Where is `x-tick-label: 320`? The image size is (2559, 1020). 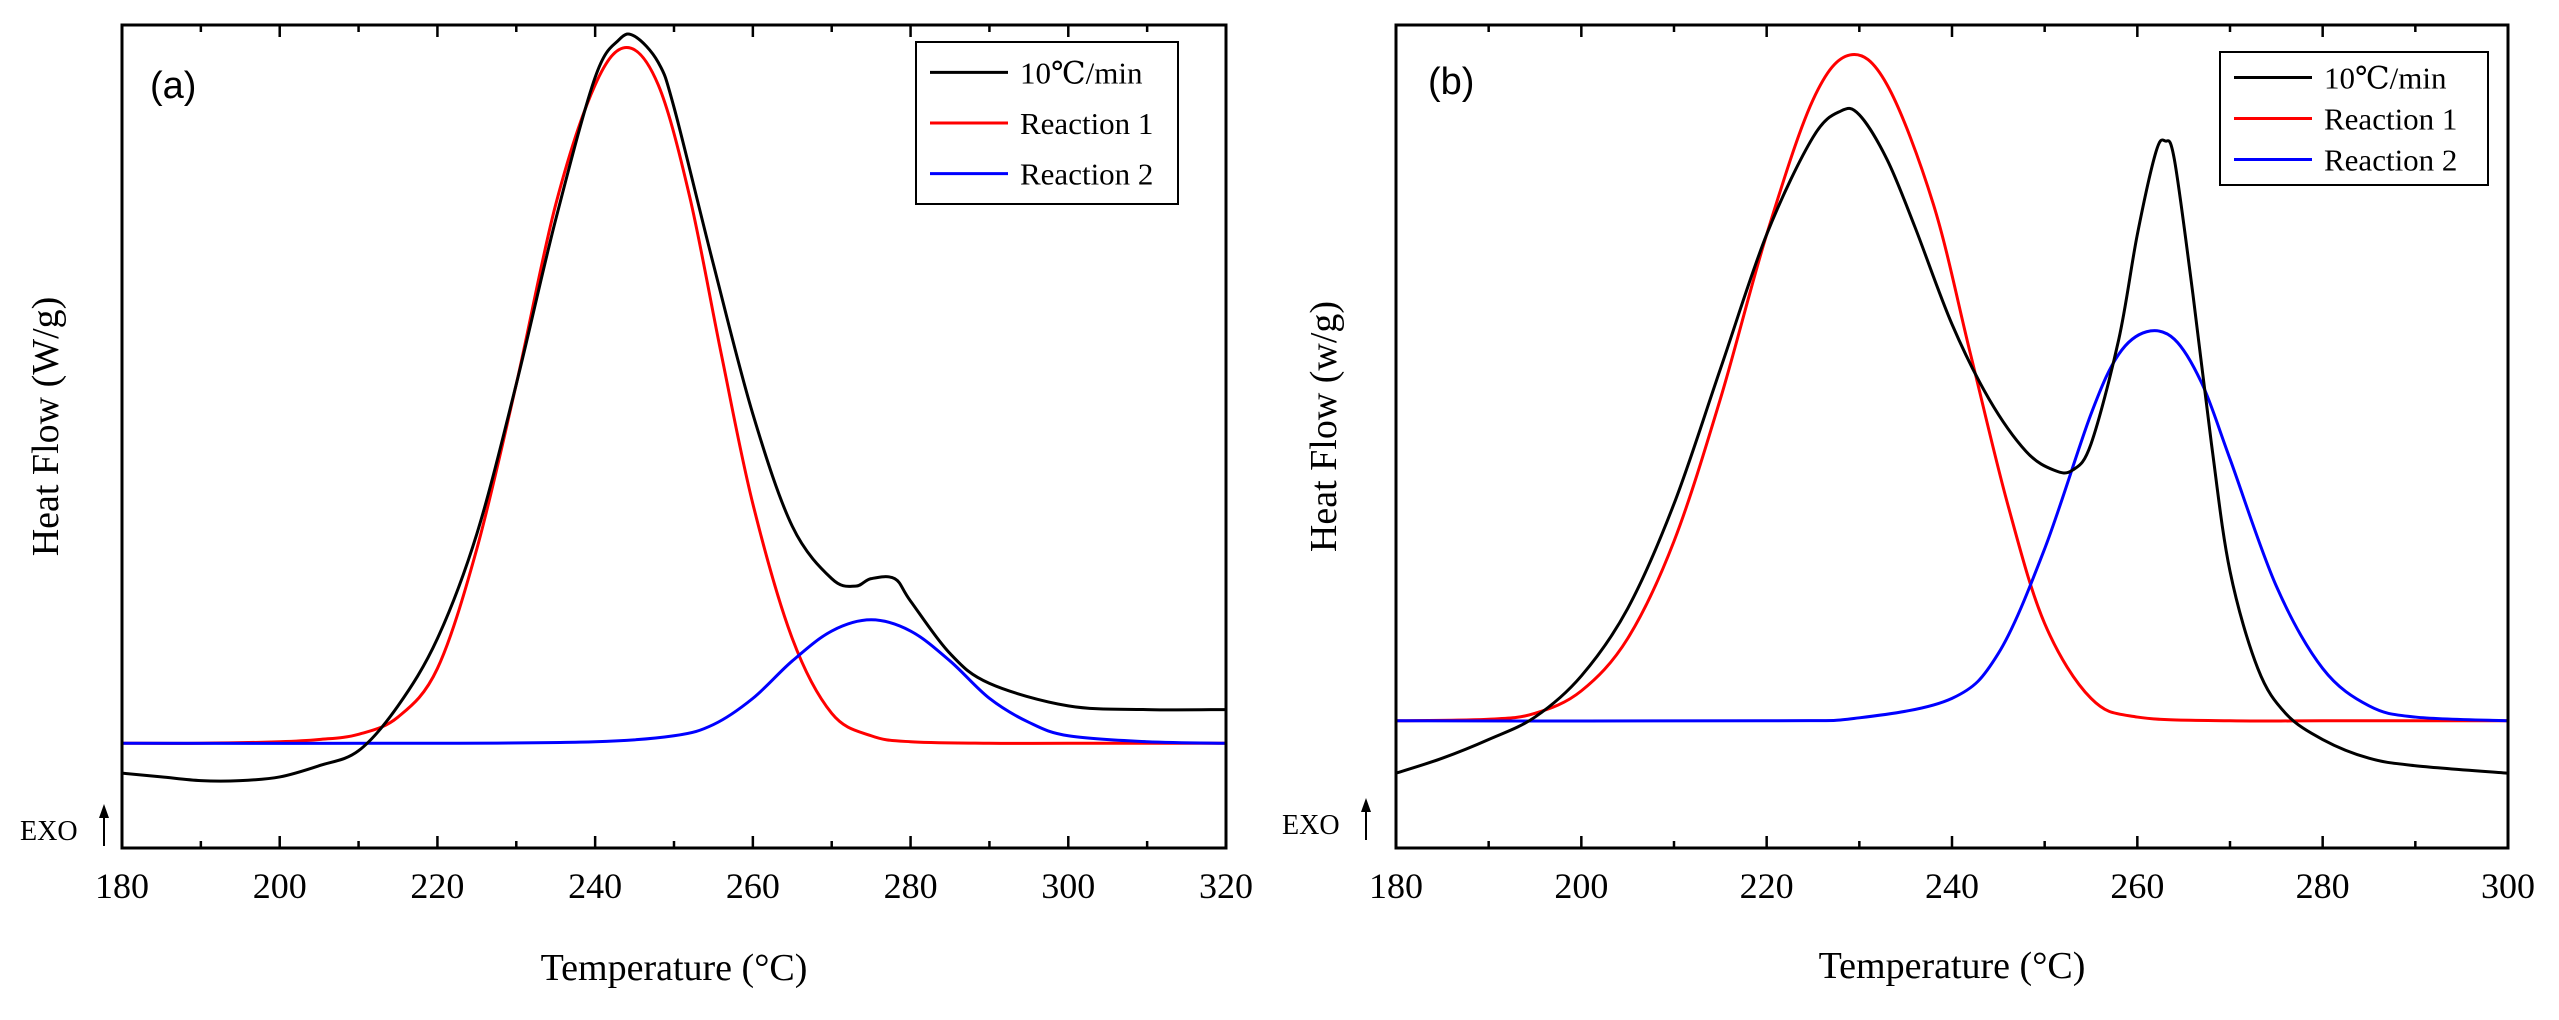
x-tick-label: 320 is located at coordinates (1226, 886).